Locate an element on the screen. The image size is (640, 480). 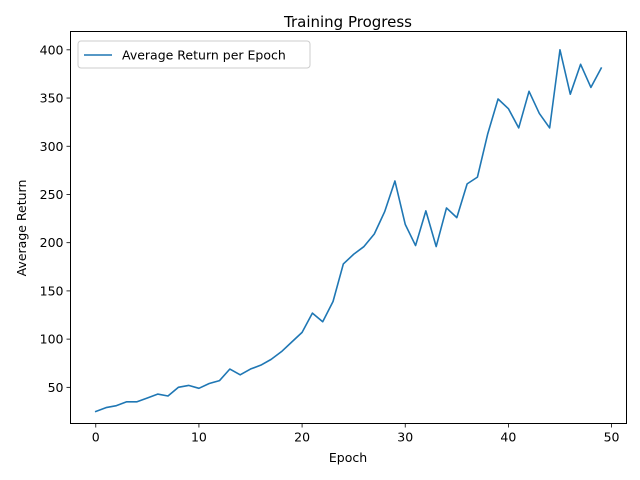
x-tick-label: 0 is located at coordinates (96, 437).